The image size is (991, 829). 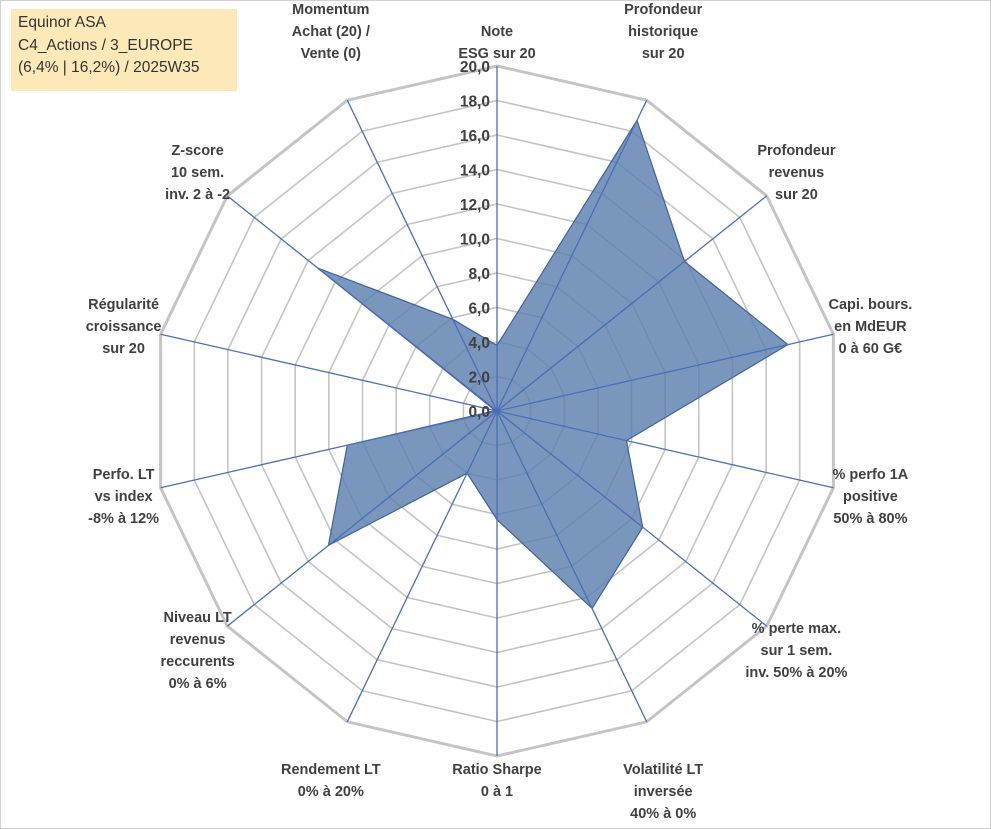 I want to click on axis-label: Perfo. LT vs index -8% à 12%, so click(x=123, y=497).